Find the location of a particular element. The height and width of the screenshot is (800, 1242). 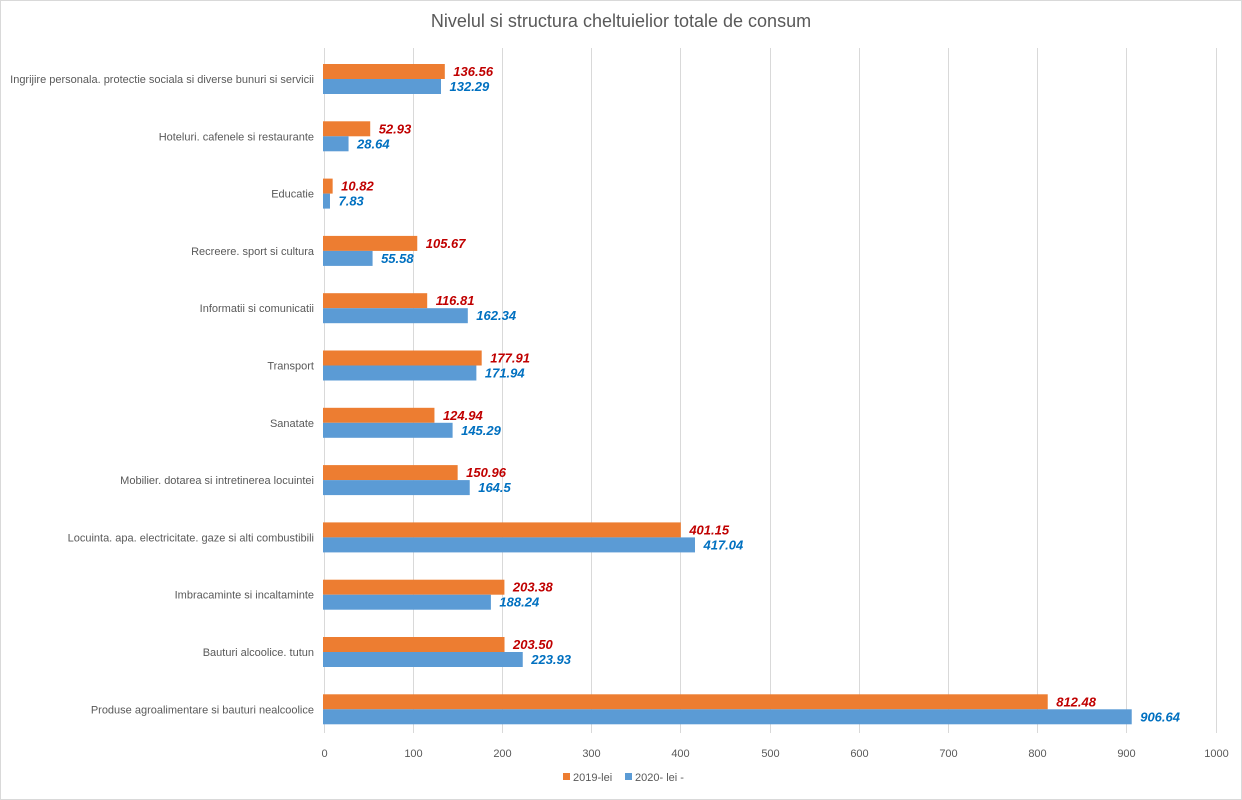

category-label: Hoteluri. cafenele si restaurante is located at coordinates (236, 137).